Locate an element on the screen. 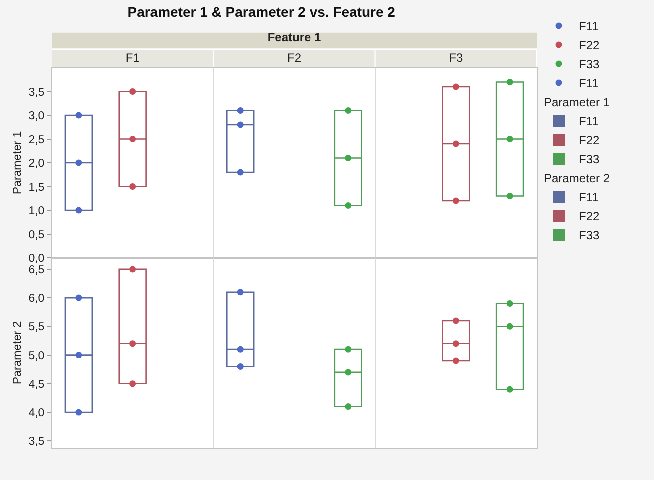 The width and height of the screenshot is (654, 480). x-axis-title: Feature 1 is located at coordinates (295, 37).